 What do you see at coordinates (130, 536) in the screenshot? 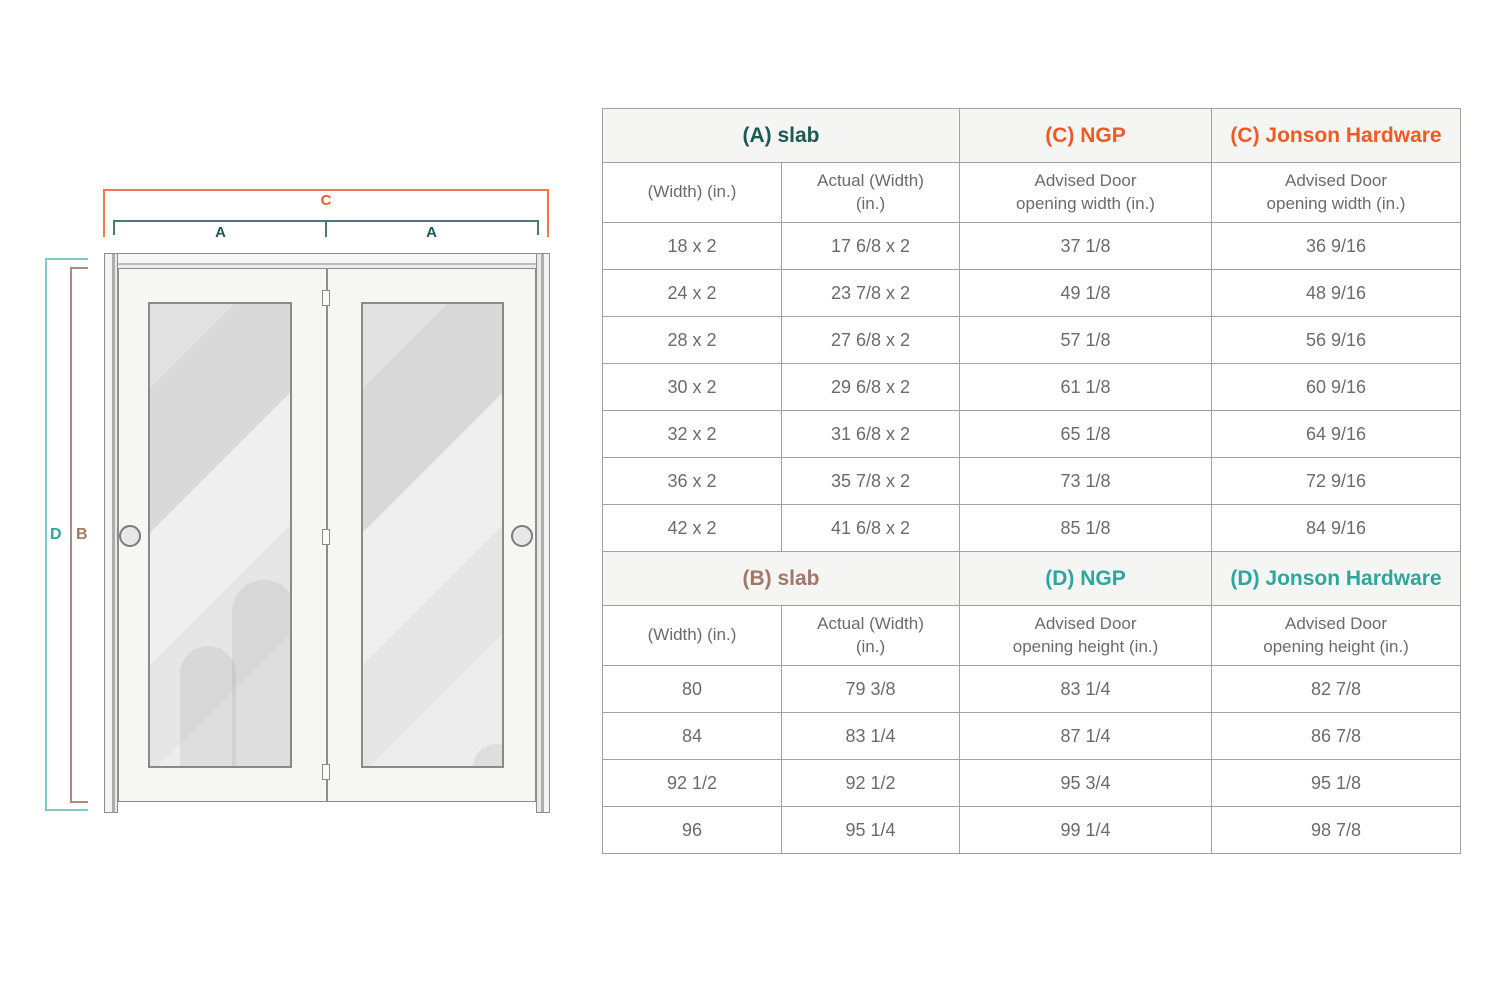
I see `door-knob-left` at bounding box center [130, 536].